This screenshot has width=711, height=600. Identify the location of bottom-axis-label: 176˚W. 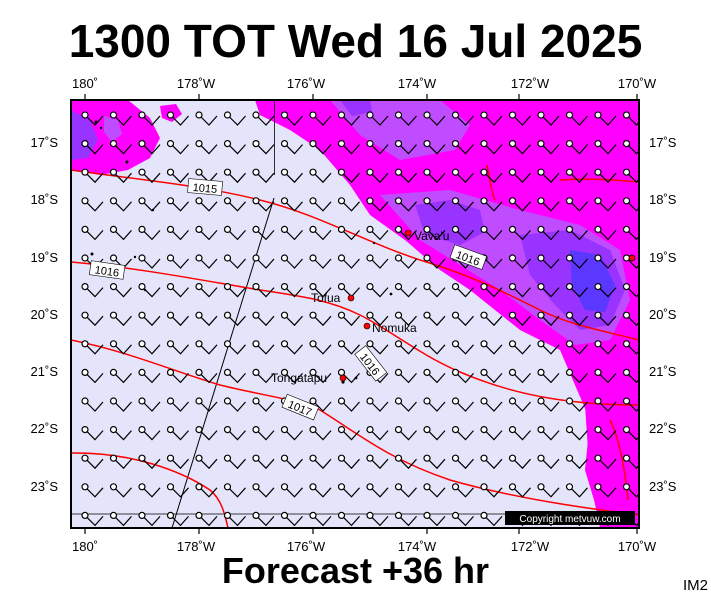
(306, 546).